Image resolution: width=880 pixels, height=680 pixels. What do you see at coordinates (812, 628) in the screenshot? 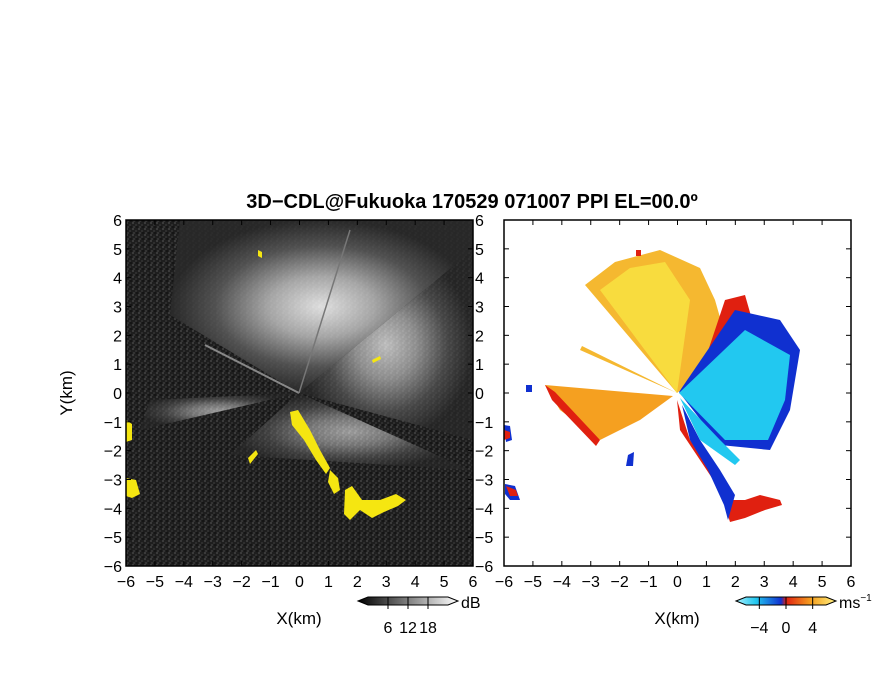
I see `doppler-colorbar-tick-label: 4` at bounding box center [812, 628].